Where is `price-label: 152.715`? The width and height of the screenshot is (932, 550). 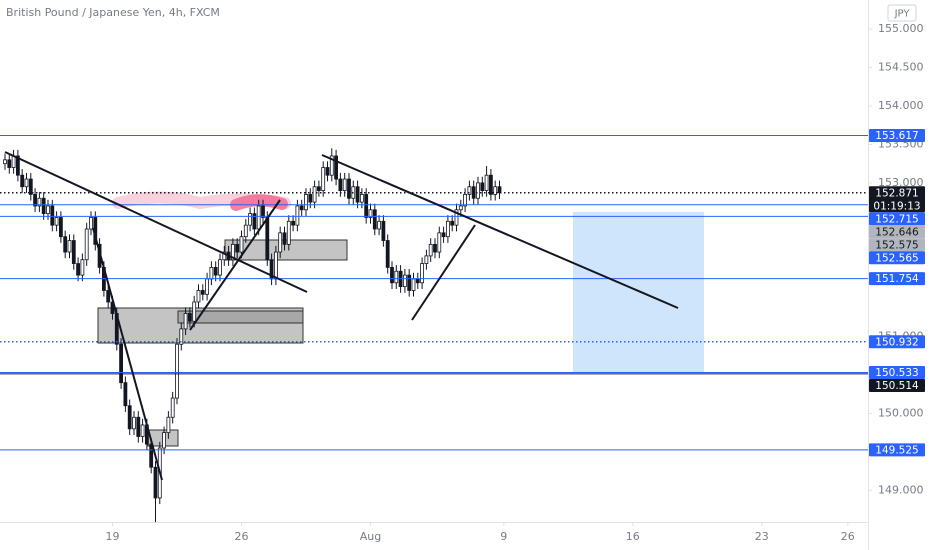
price-label: 152.715 is located at coordinates (896, 219).